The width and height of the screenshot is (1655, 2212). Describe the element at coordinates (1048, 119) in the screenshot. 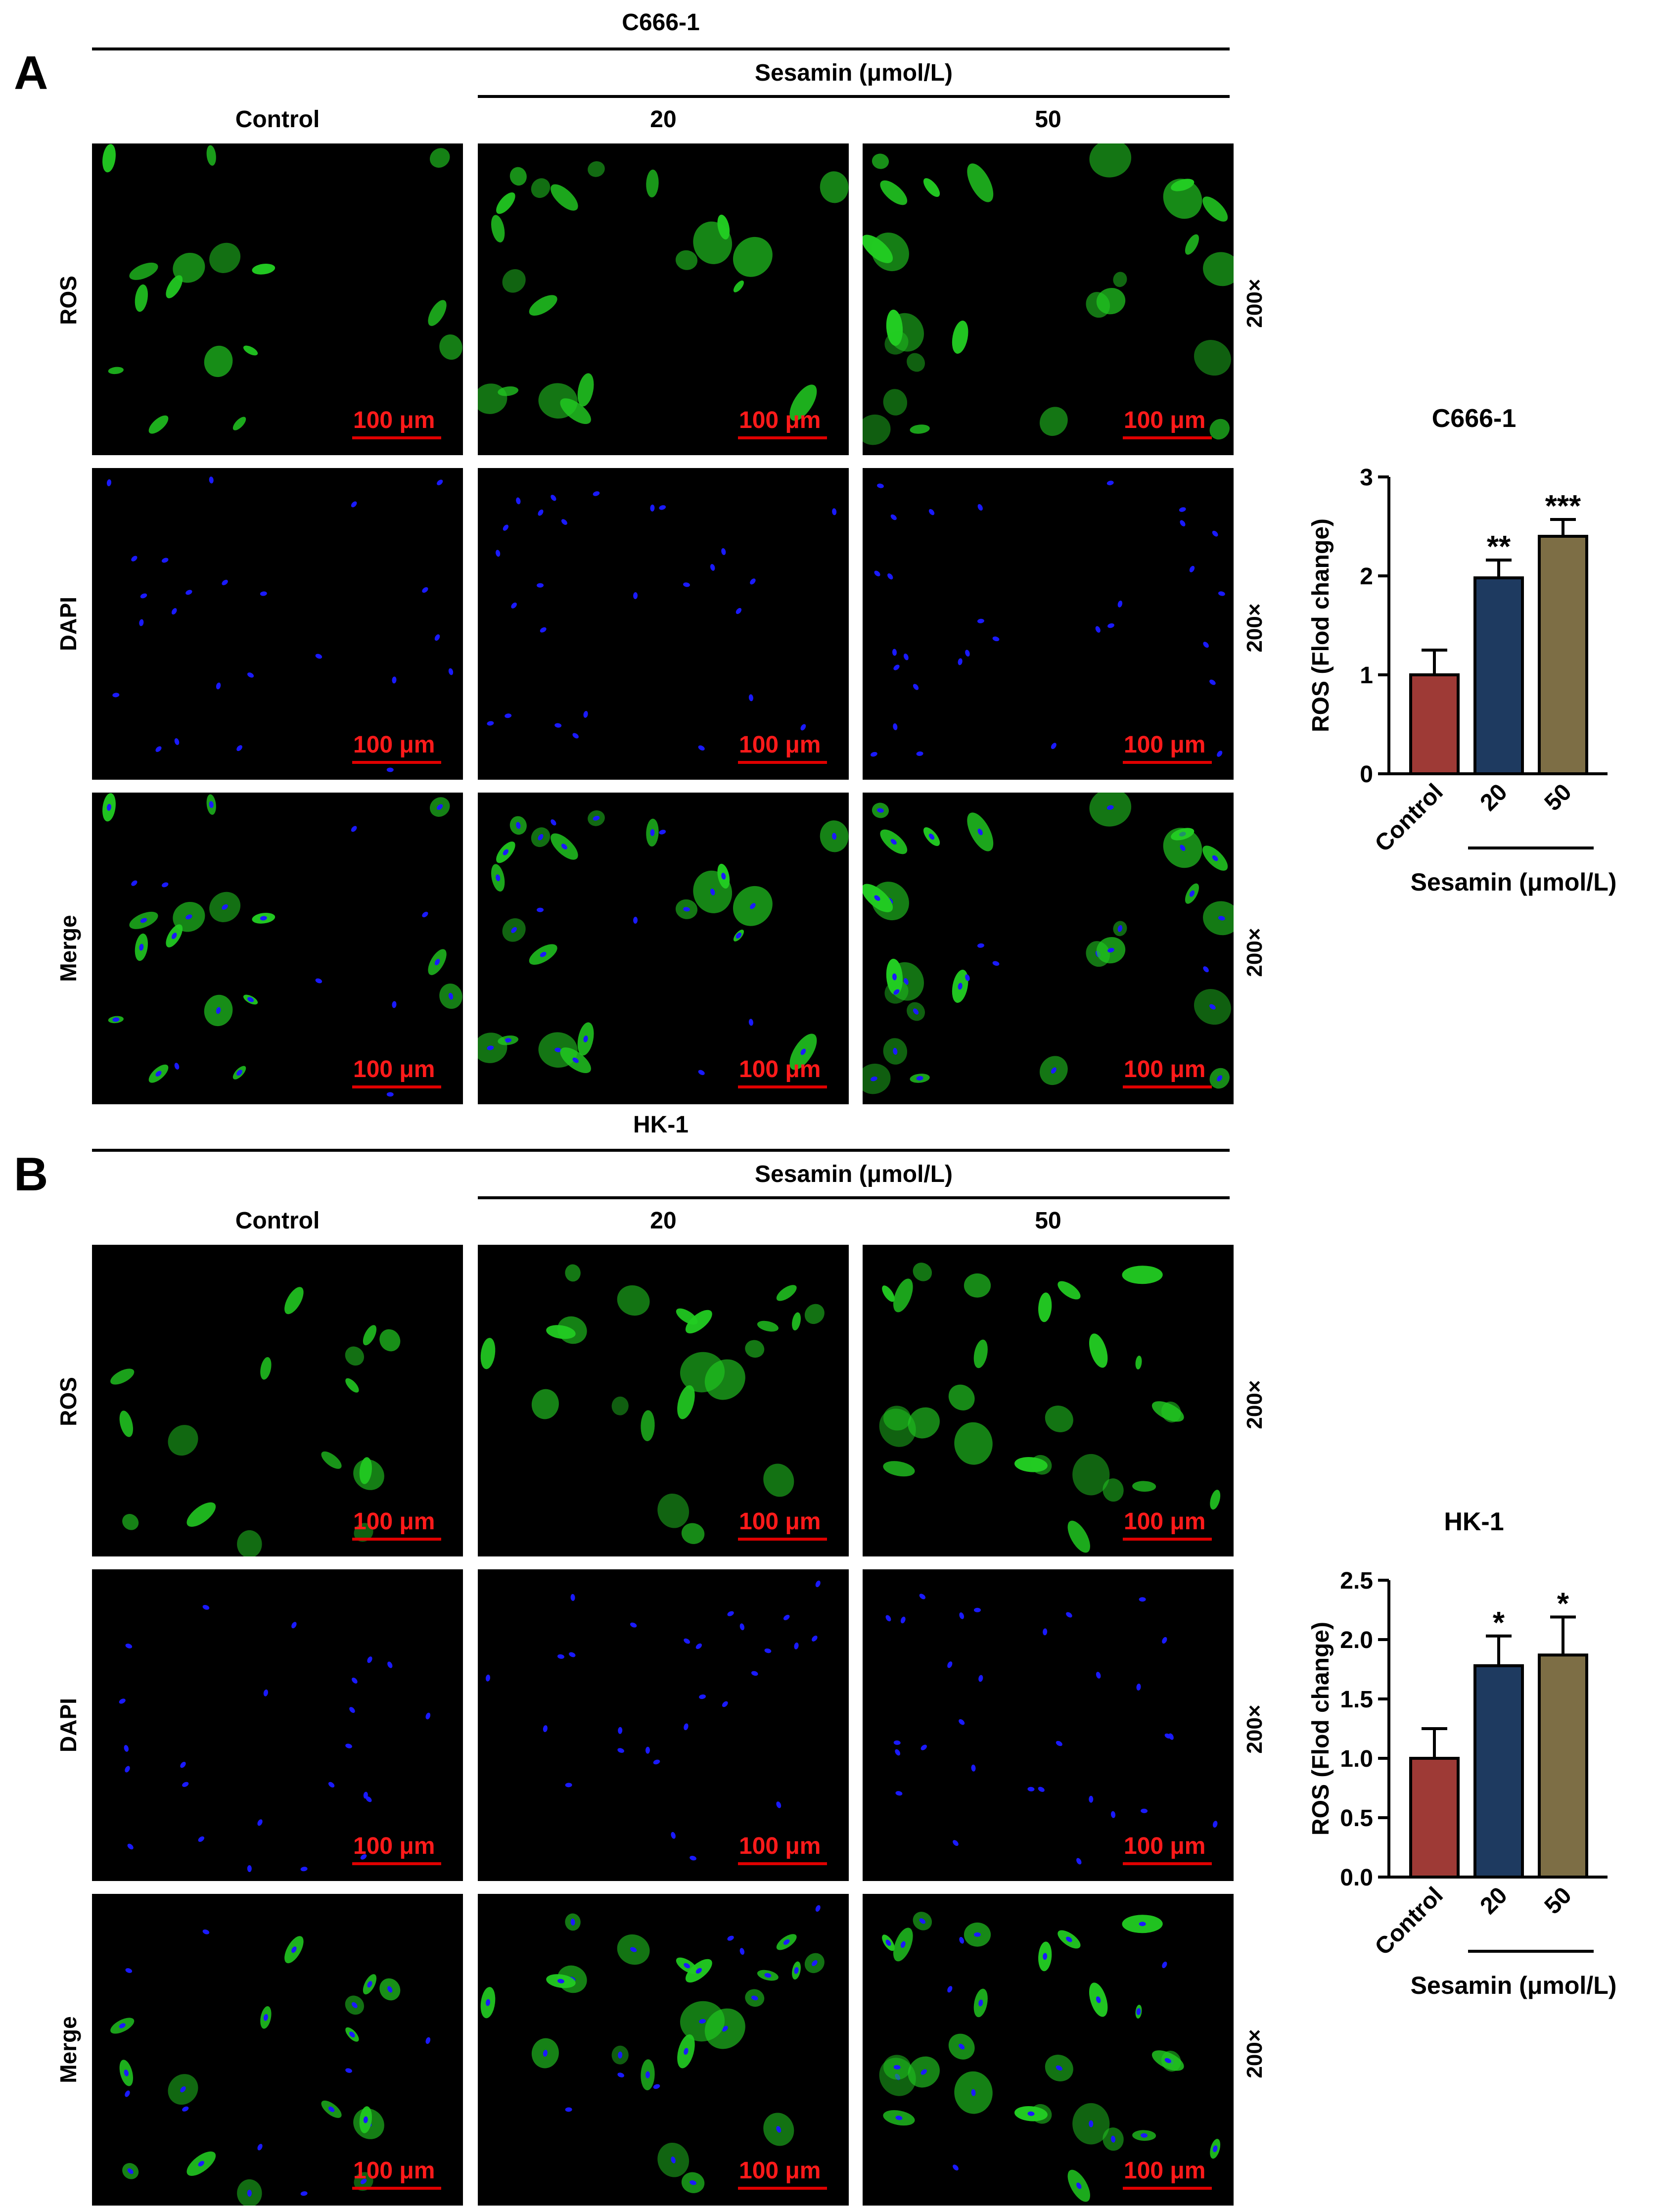

I see `column-label-50-a: 50` at that location.